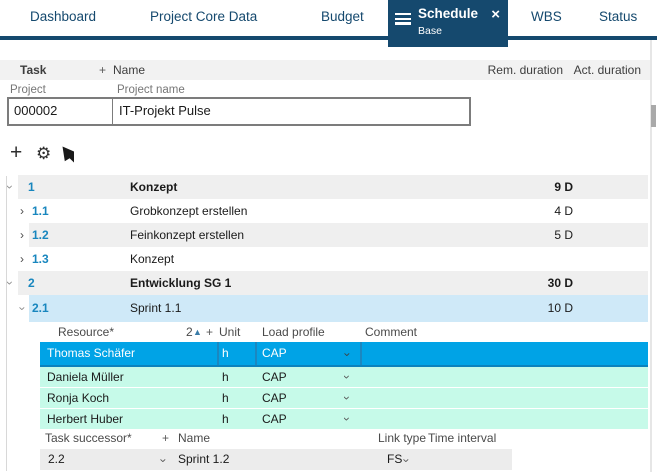  I want to click on resource-name: Daniela Müller, so click(85, 377).